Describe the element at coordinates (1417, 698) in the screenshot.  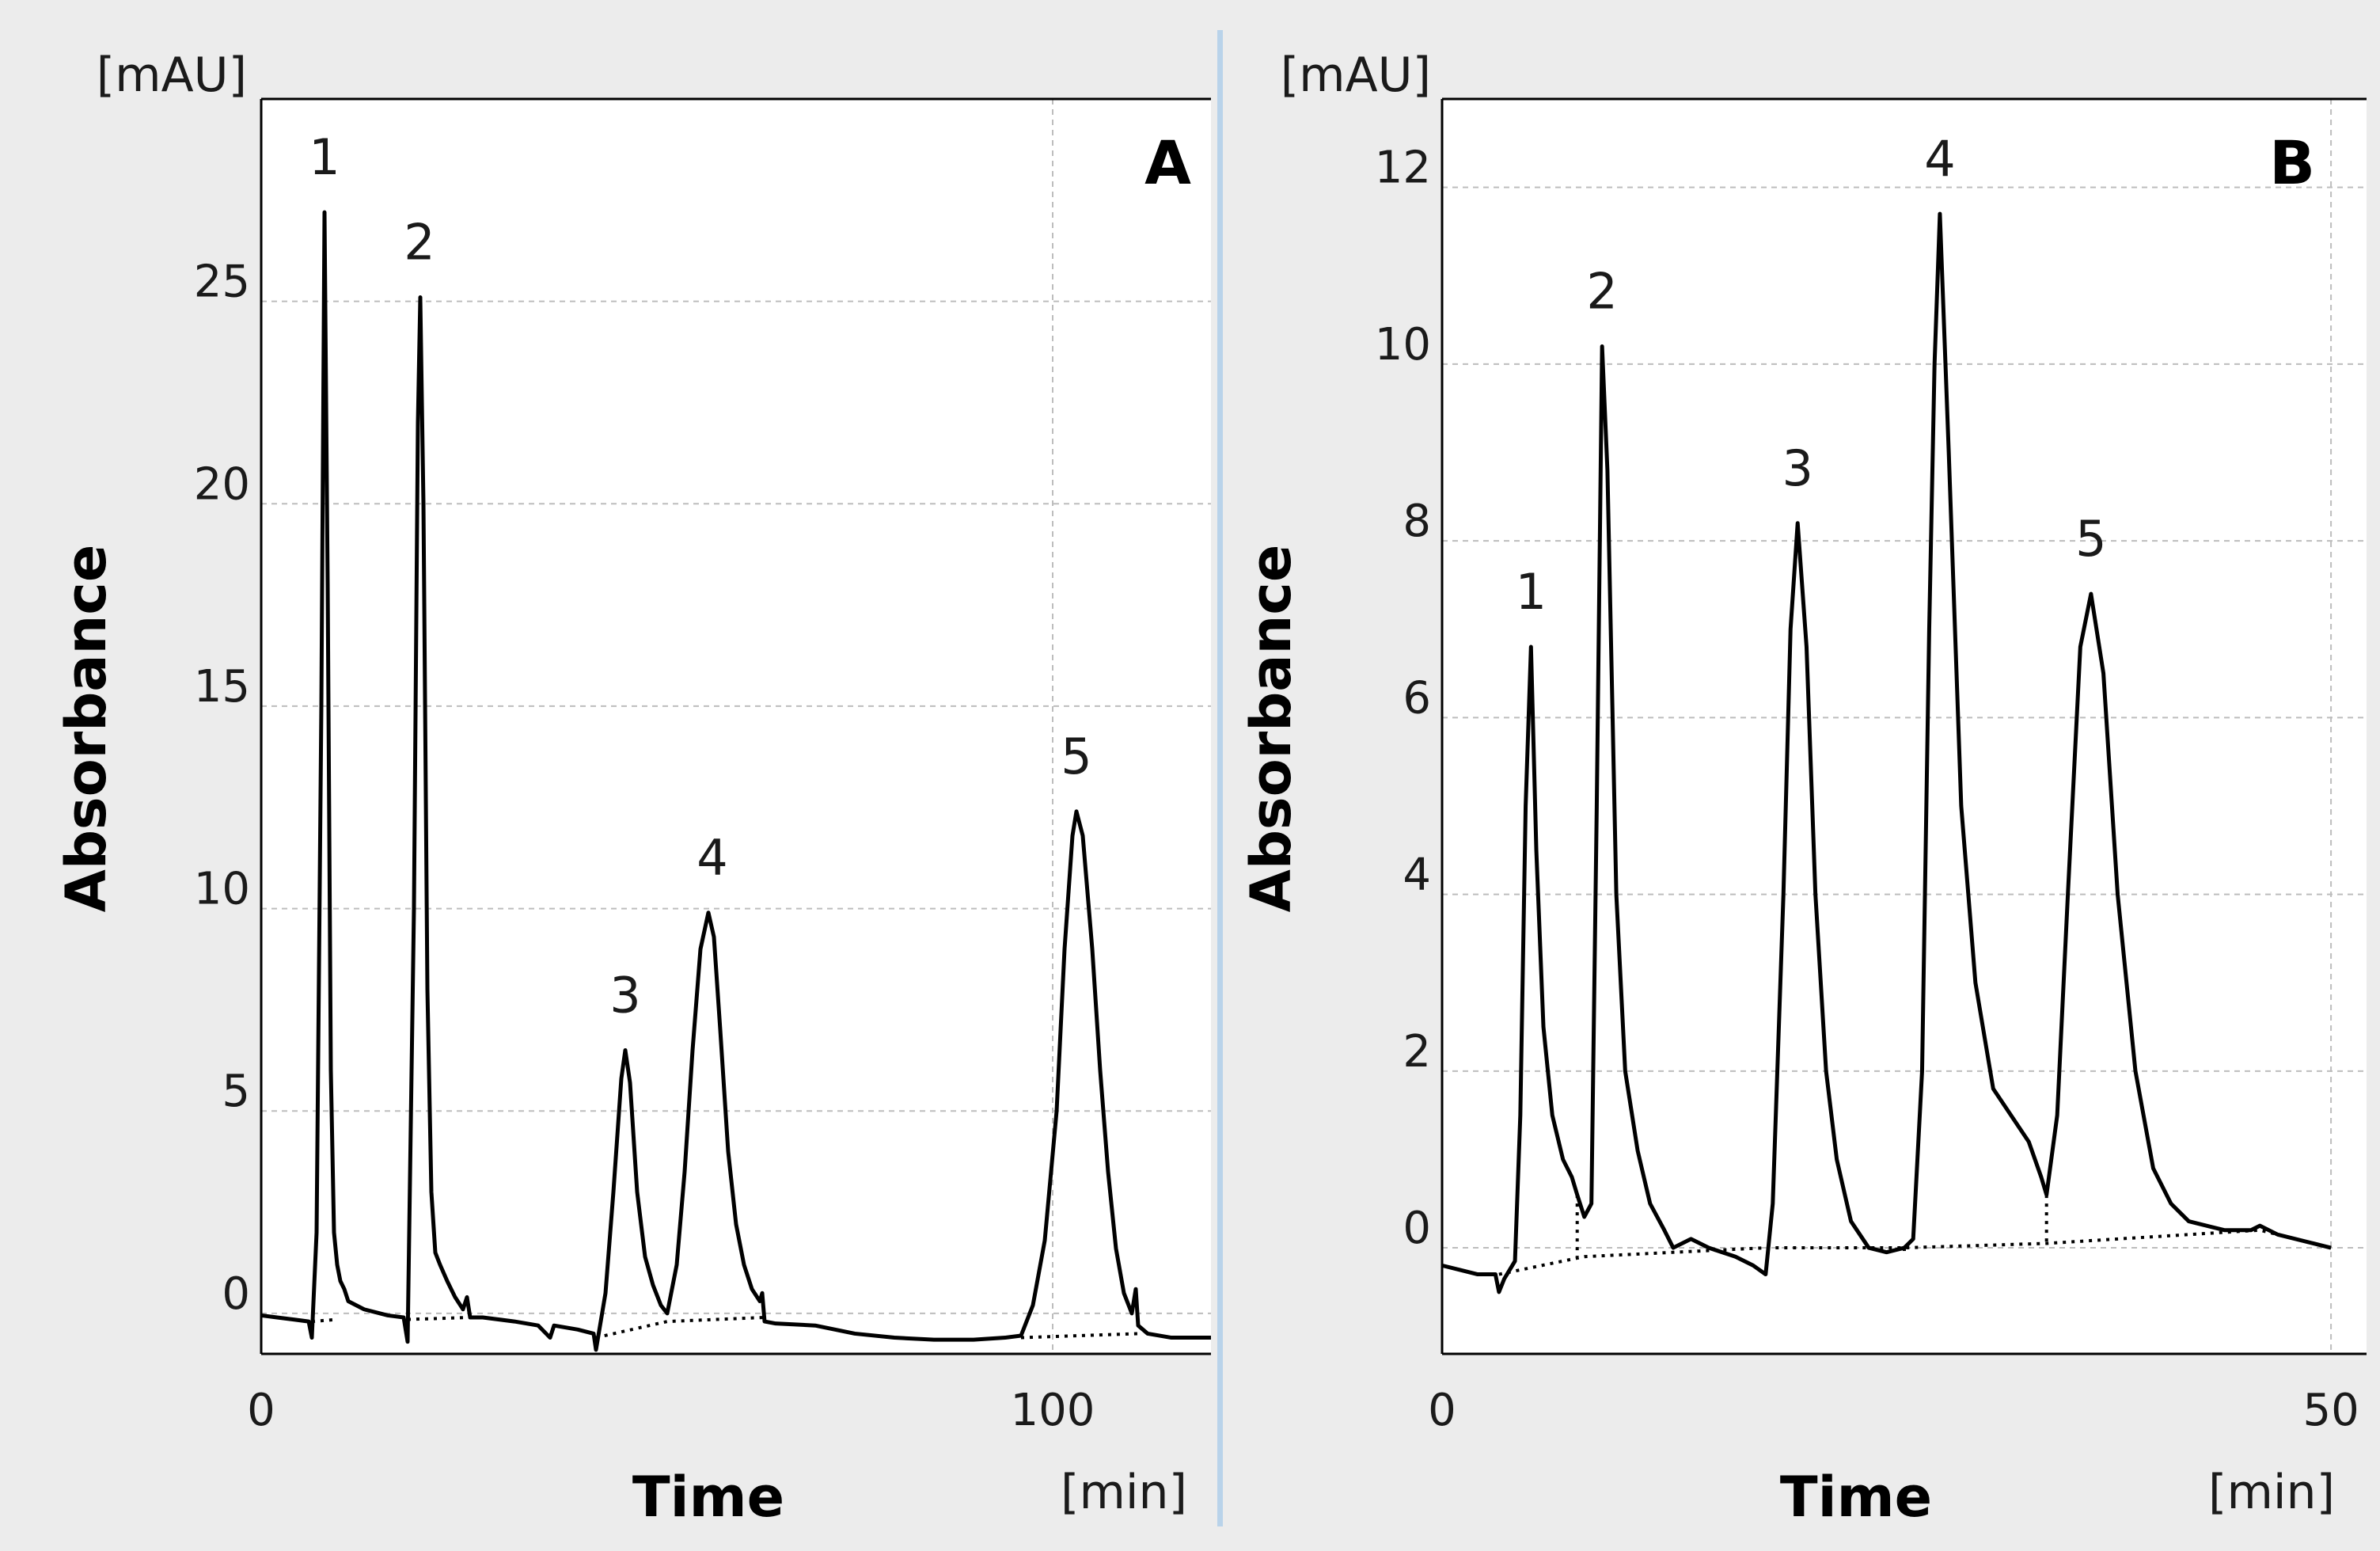
I see `y-tick-label: 6` at that location.